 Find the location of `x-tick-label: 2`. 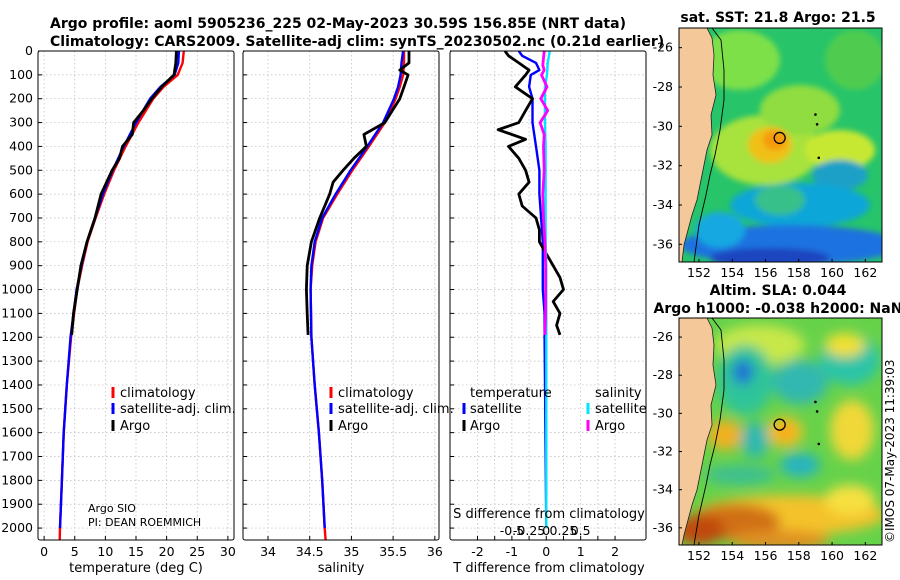

x-tick-label: 2 is located at coordinates (615, 551).